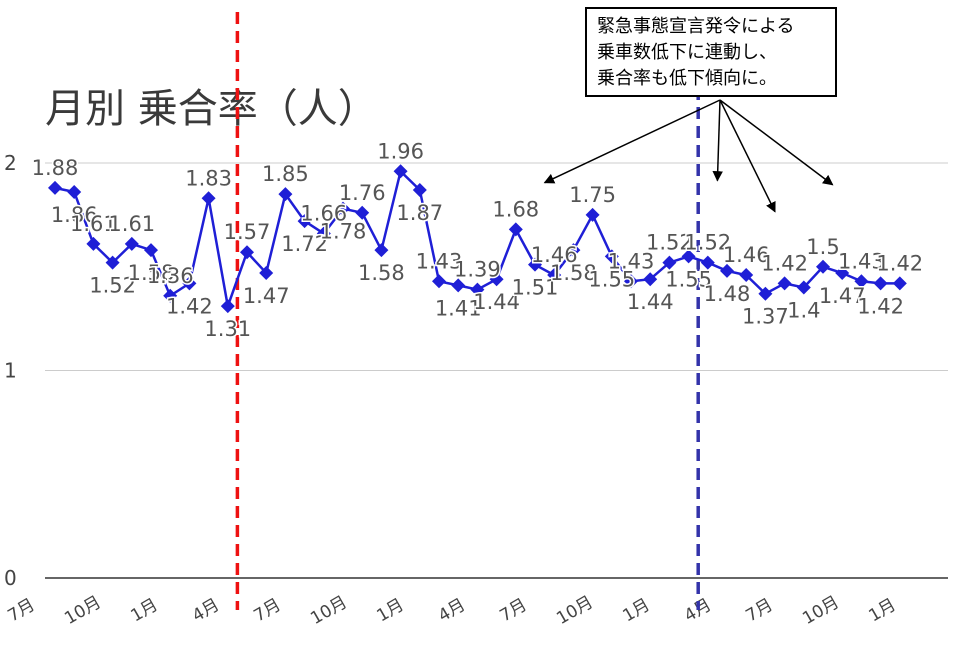 This screenshot has width=966, height=651. What do you see at coordinates (477, 270) in the screenshot?
I see `data-label: 1.39` at bounding box center [477, 270].